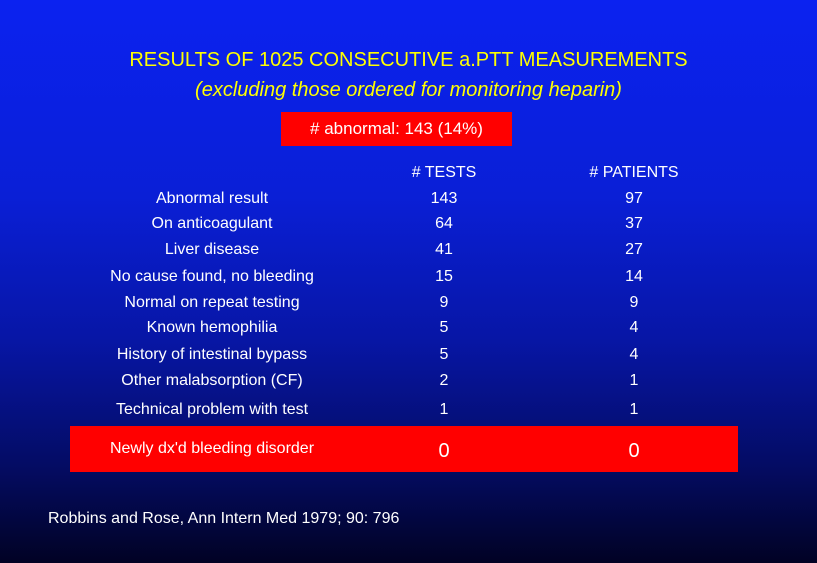  I want to click on row-label-technical-problem: Technical problem with test, so click(212, 409).